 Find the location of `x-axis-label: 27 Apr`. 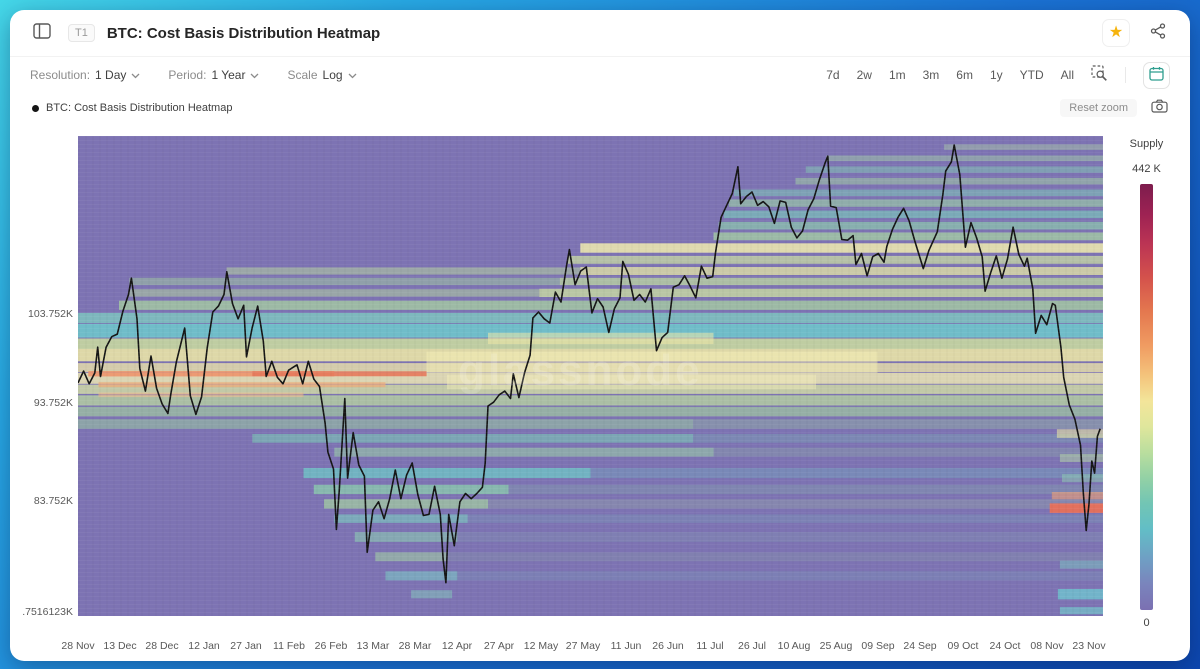

x-axis-label: 27 Apr is located at coordinates (499, 646).